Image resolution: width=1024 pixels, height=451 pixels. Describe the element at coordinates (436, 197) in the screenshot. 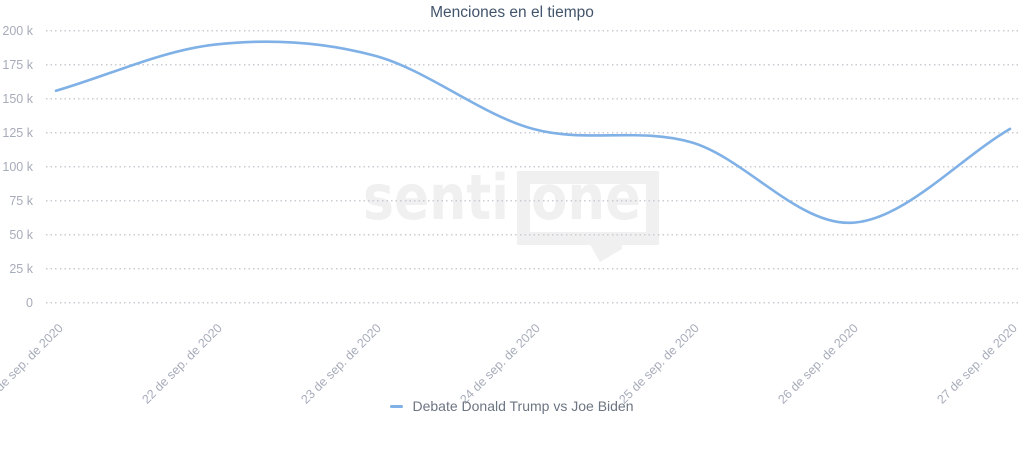

I see `watermark-text-senti: senti` at that location.